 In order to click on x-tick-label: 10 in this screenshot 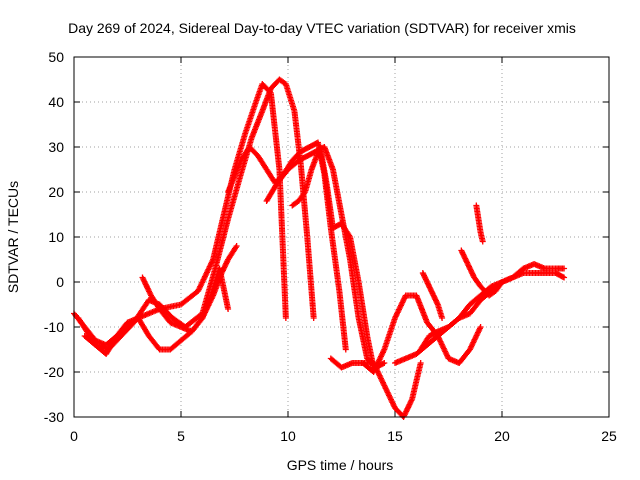, I will do `click(288, 436)`.